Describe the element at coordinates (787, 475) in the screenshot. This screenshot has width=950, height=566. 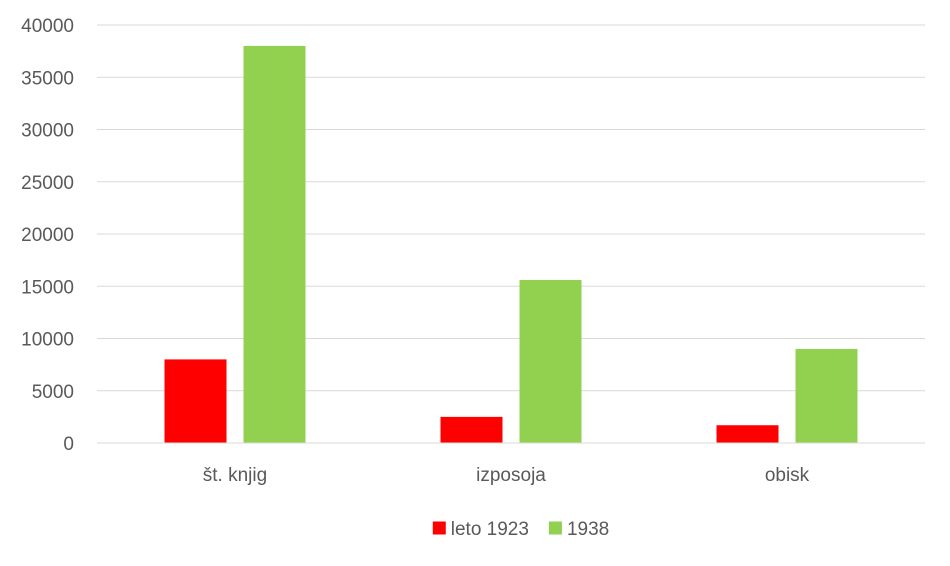
I see `category-label: obisk` at that location.